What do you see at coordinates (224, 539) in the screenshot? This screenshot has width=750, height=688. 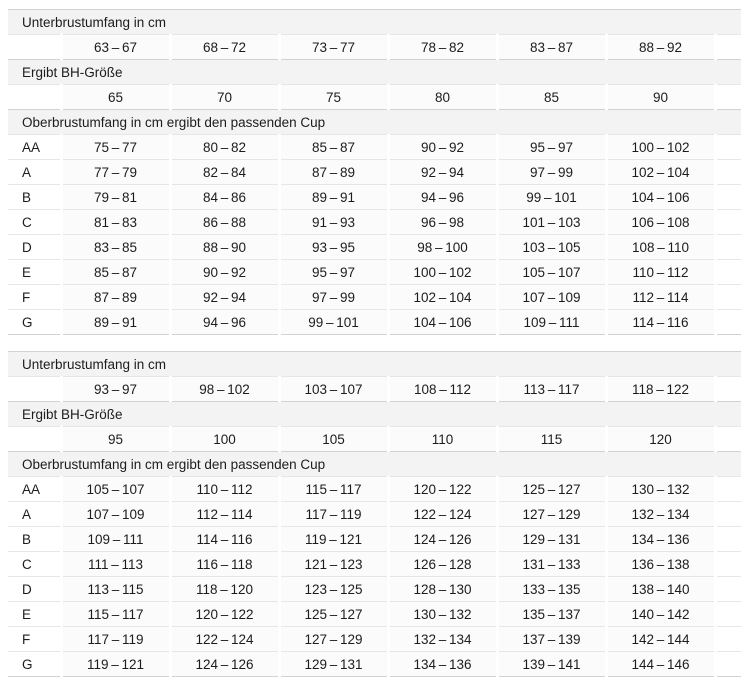 I see `cup-range-cell: 114 – 116` at bounding box center [224, 539].